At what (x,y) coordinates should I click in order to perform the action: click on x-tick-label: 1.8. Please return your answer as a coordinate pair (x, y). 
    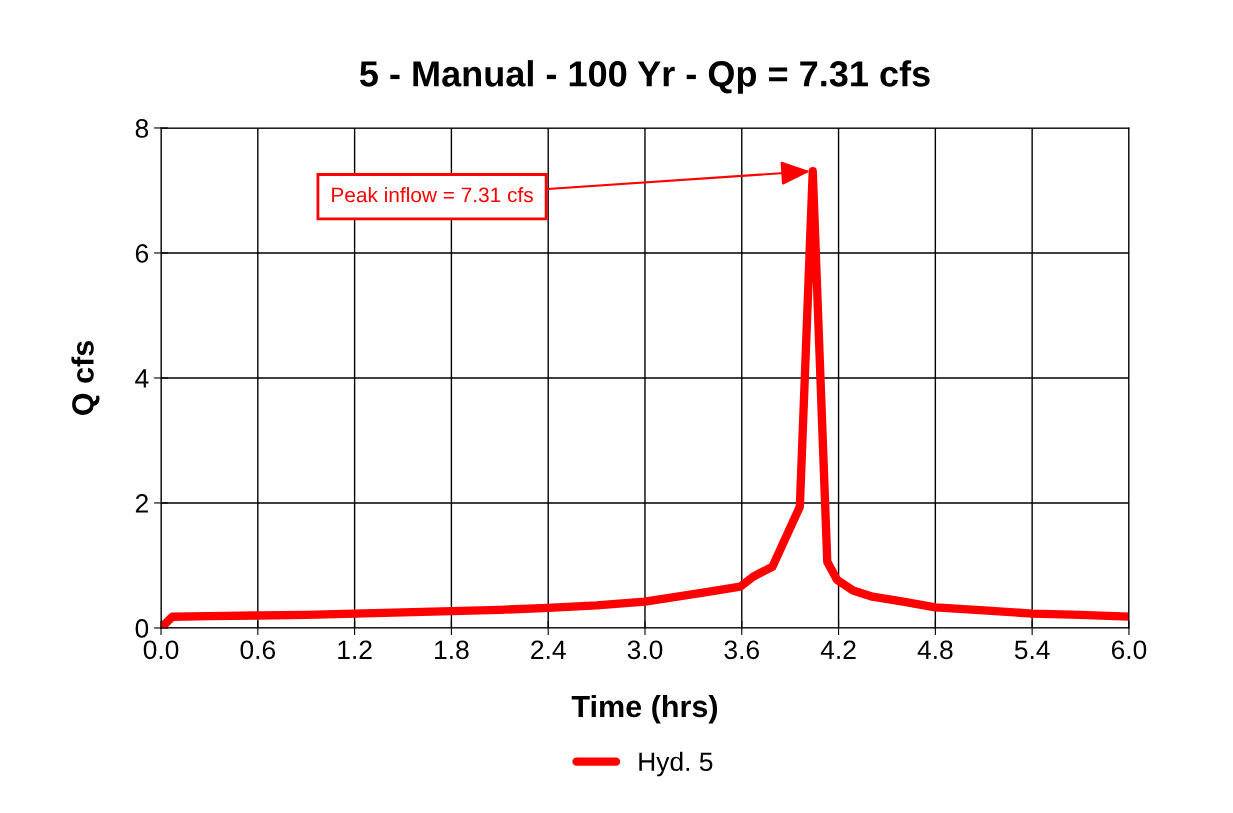
    Looking at the image, I should click on (452, 650).